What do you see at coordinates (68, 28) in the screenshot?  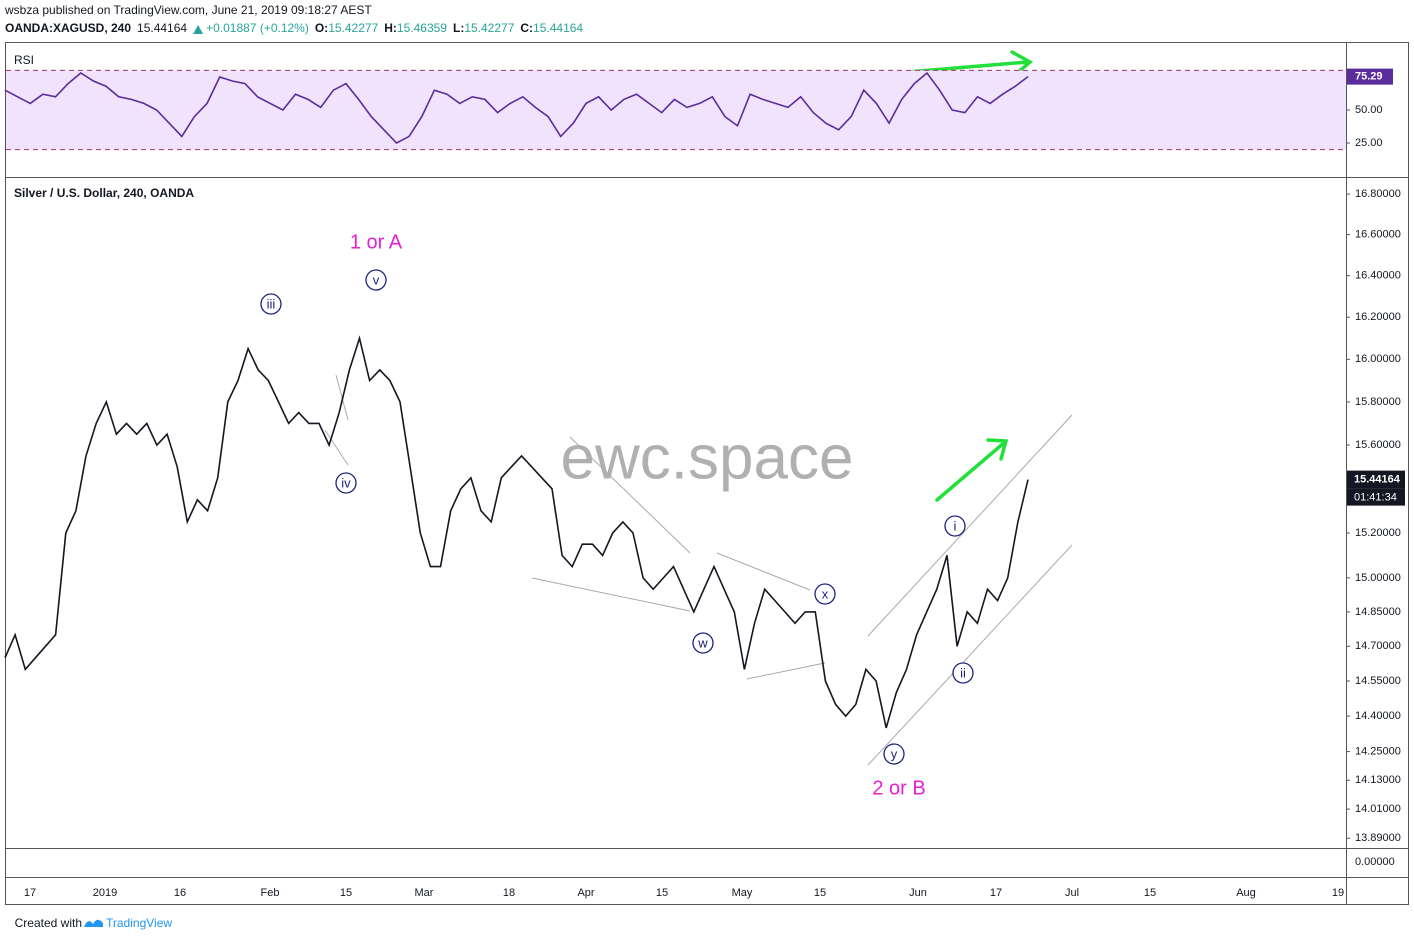 I see `header-text: OANDA:XAGUSD, 240` at bounding box center [68, 28].